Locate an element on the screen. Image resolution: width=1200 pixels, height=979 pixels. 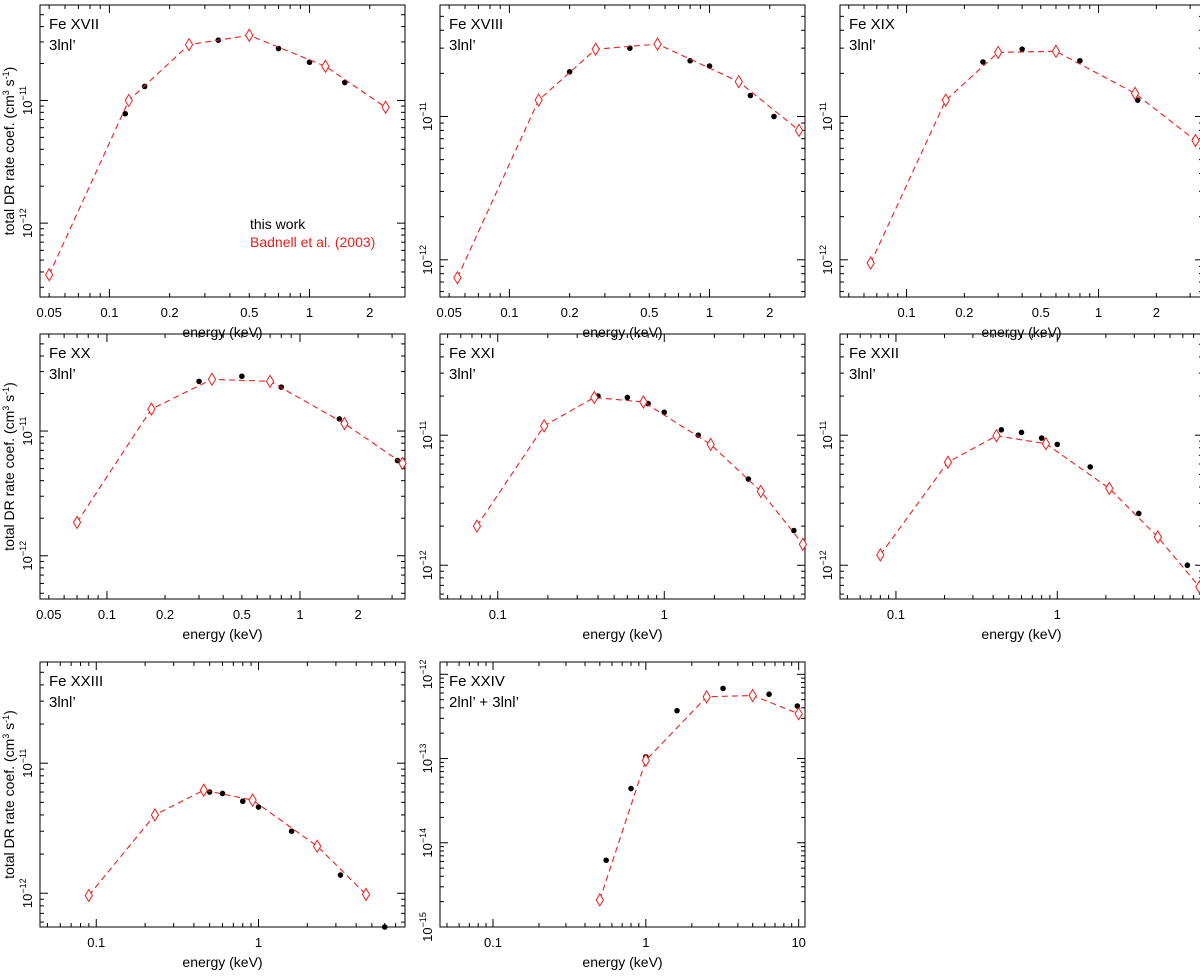
chart-panel-6: 0.1 1 10−12 10−11 energy (keV) Fe XXII 3lnl’ is located at coordinates (1009, 487).